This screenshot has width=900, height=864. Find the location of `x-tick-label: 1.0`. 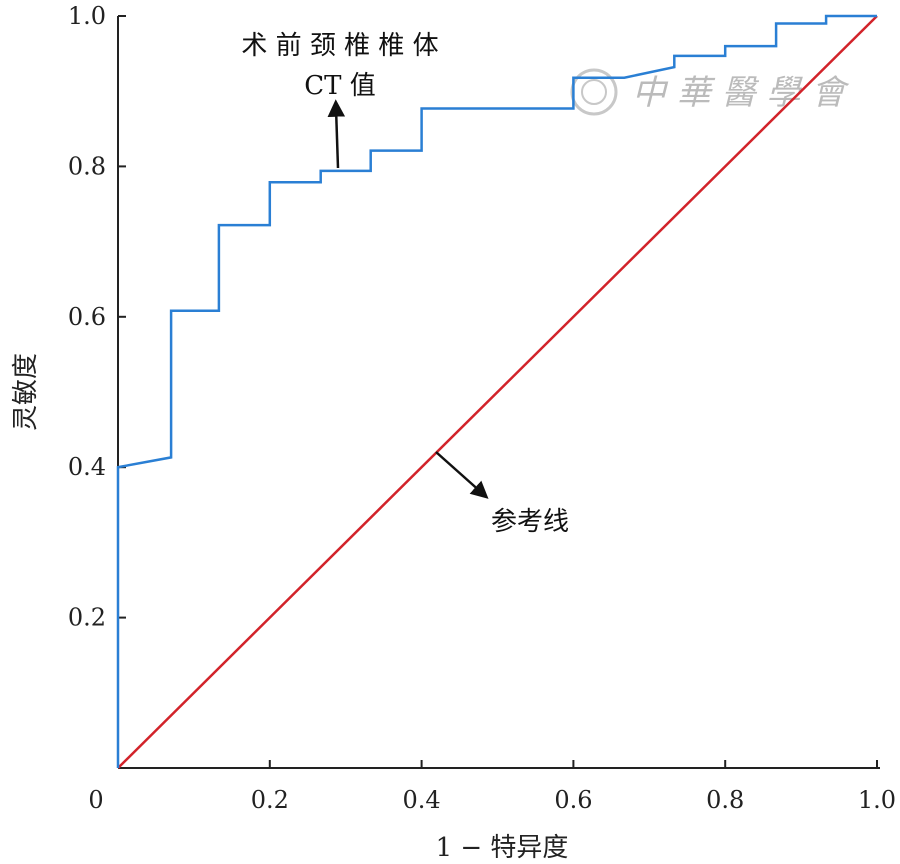

x-tick-label: 1.0 is located at coordinates (877, 800).